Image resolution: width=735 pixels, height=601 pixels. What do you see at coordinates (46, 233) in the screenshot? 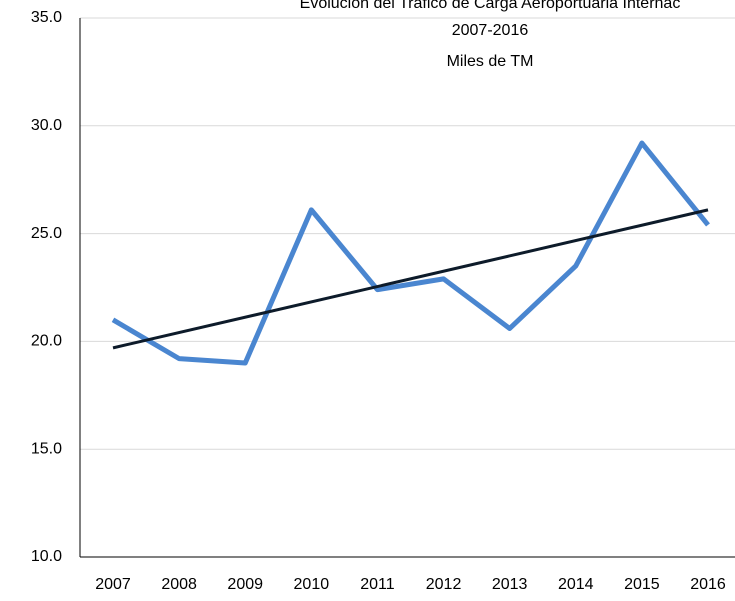
I see `y-tick-label: 25.0` at bounding box center [46, 233].